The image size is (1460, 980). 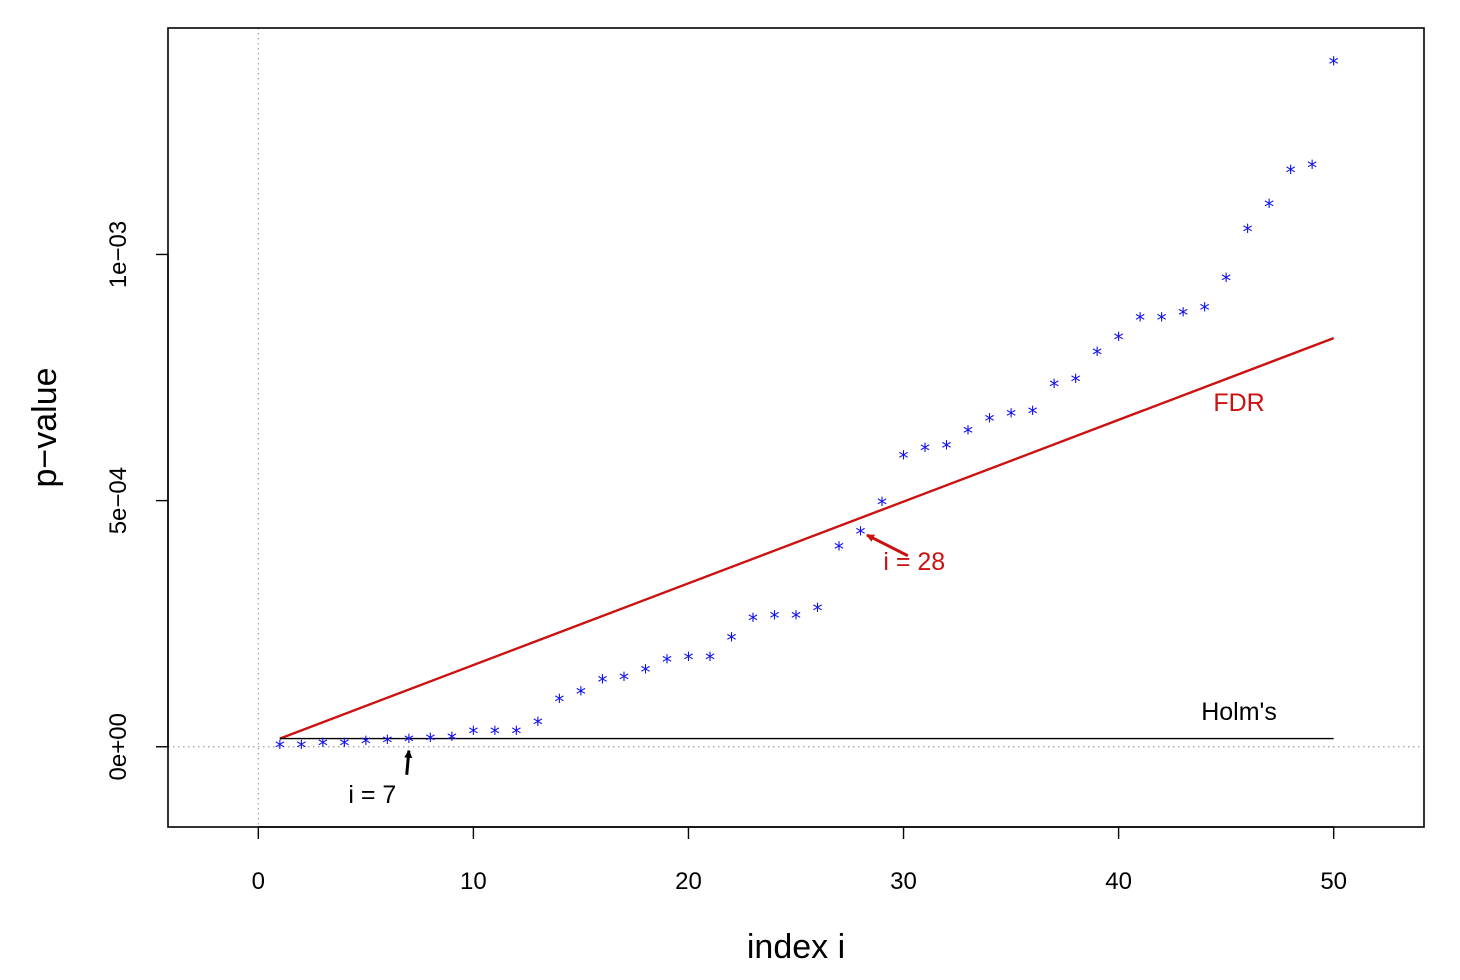 What do you see at coordinates (118, 746) in the screenshot?
I see `y-tick-label: 0e+00` at bounding box center [118, 746].